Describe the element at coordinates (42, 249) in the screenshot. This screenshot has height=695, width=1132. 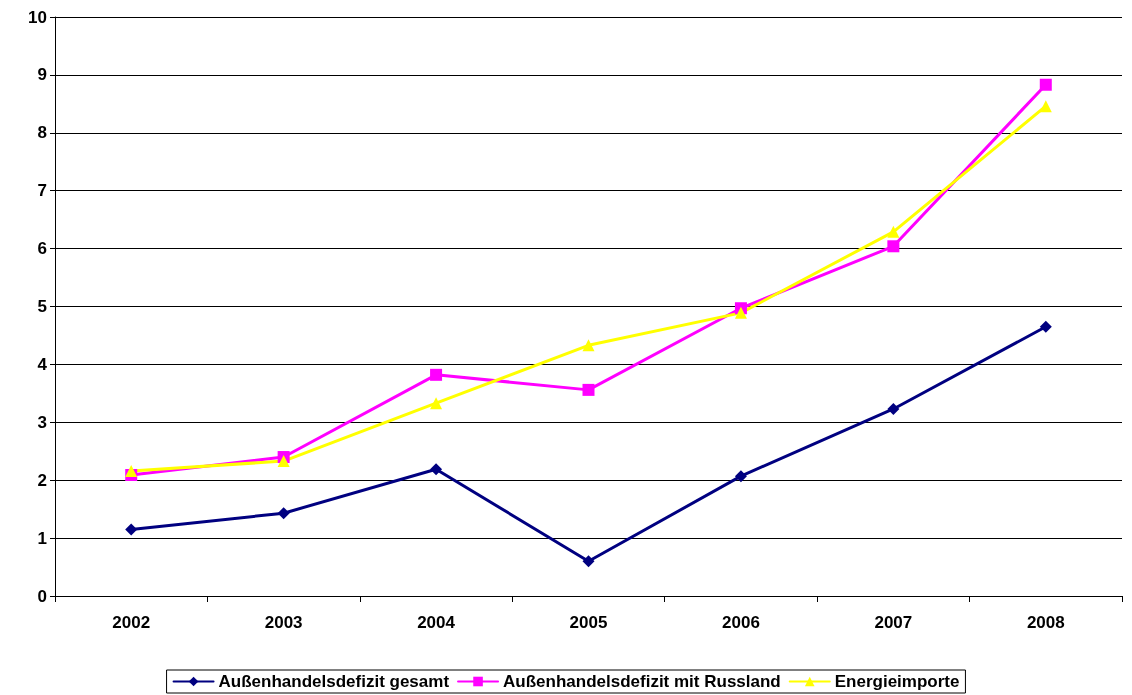
I see `y-tick-label: 6` at that location.